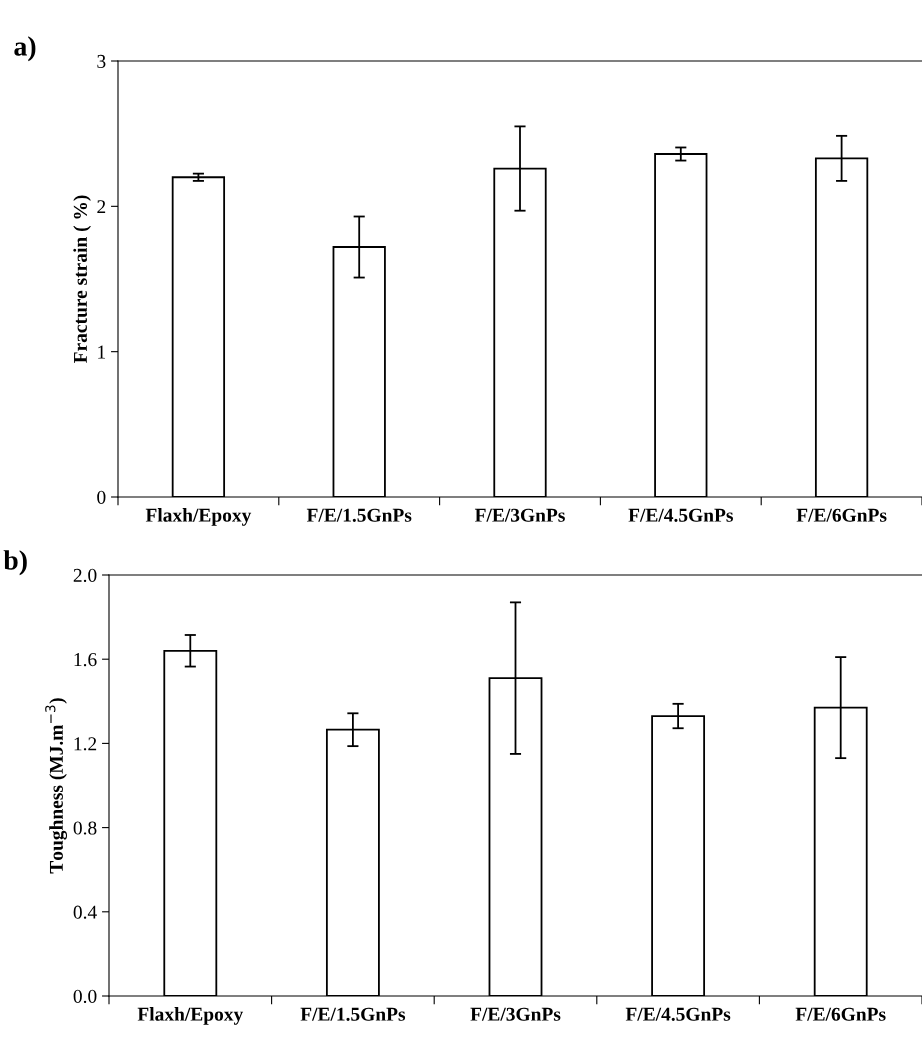 The height and width of the screenshot is (1041, 922). I want to click on y-tick-label: 2.0, so click(85, 575).